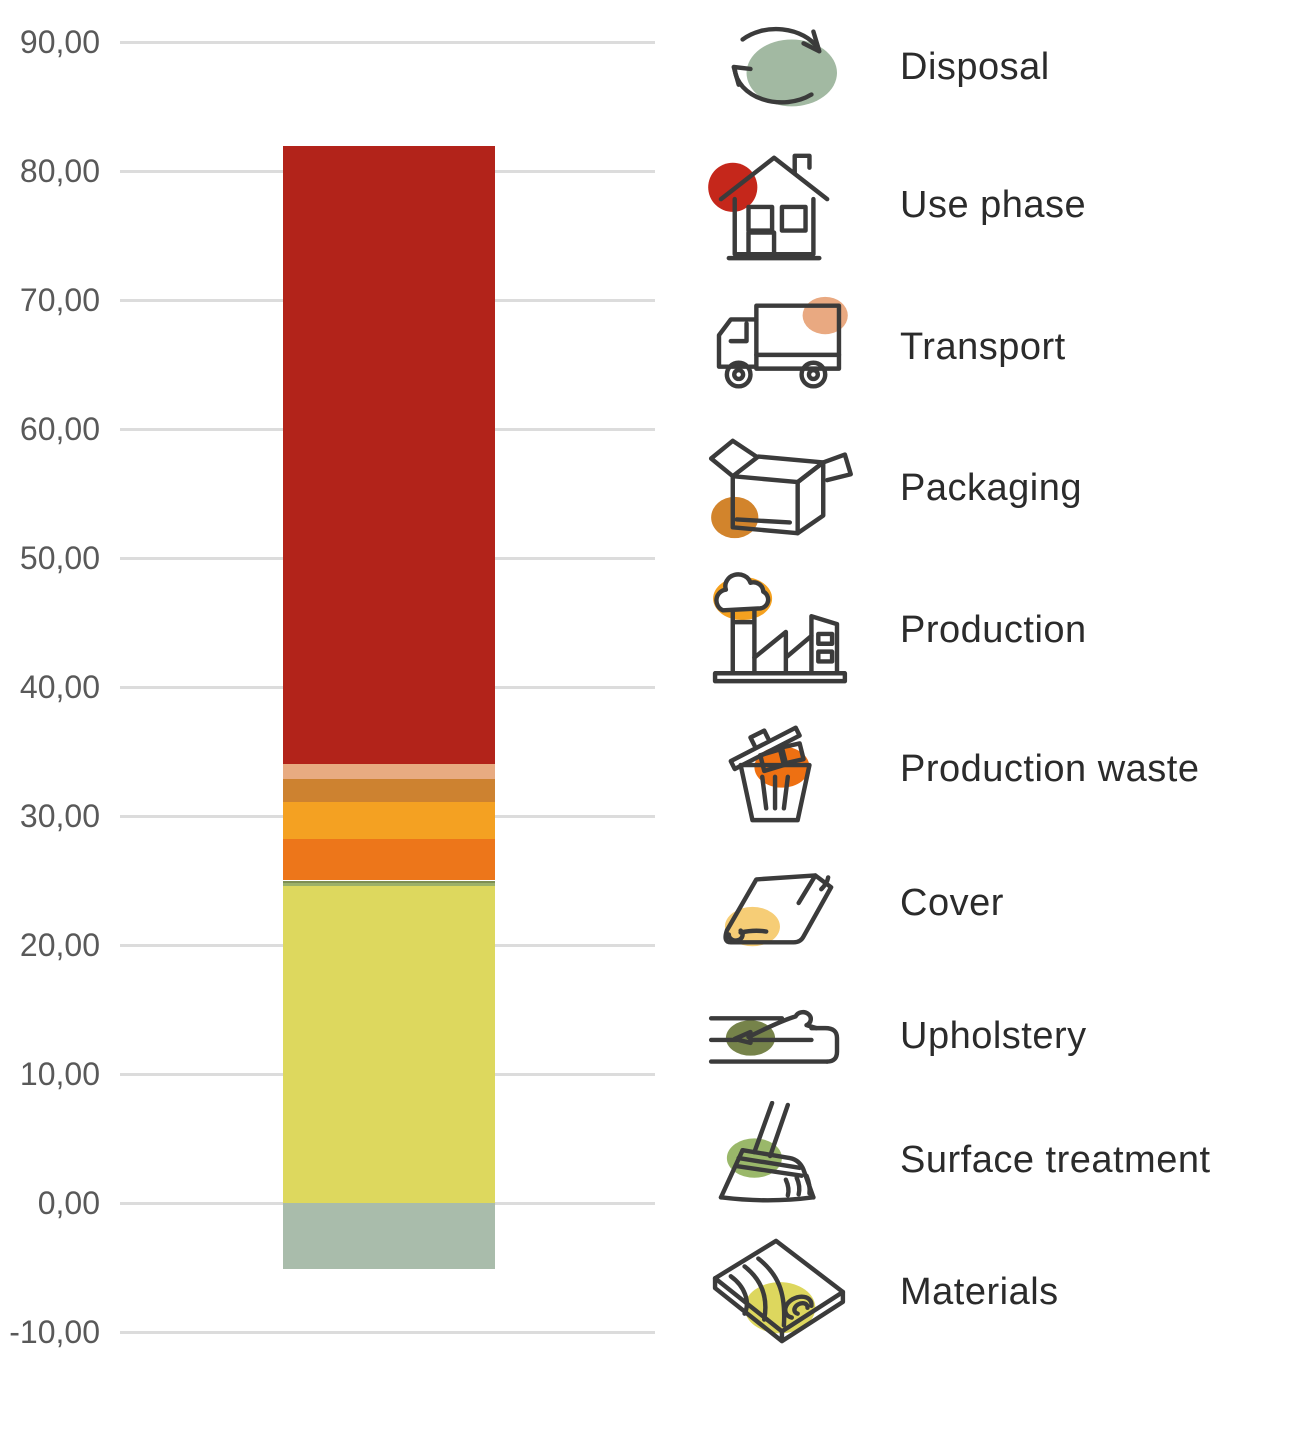 The height and width of the screenshot is (1432, 1292). What do you see at coordinates (778, 769) in the screenshot?
I see `trash-can-icon` at bounding box center [778, 769].